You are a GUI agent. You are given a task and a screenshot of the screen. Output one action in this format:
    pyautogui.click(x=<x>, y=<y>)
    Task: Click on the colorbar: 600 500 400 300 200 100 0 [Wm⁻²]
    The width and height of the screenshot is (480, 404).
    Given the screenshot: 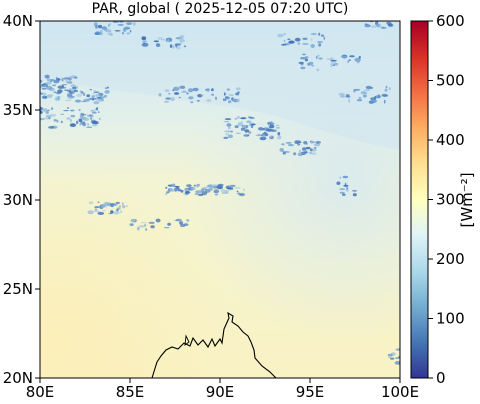 What is the action you would take?
    pyautogui.click(x=443, y=199)
    